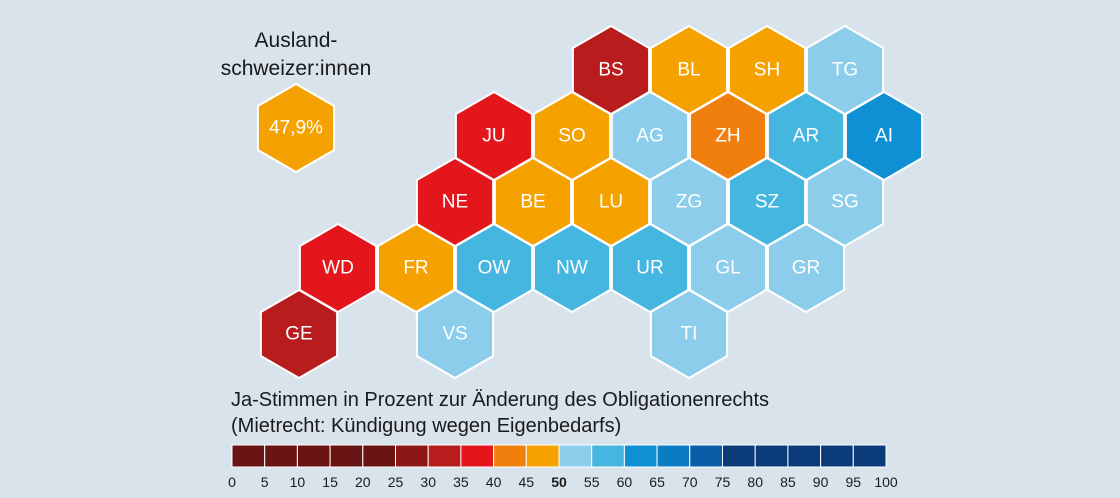 The height and width of the screenshot is (498, 1120). Describe the element at coordinates (232, 482) in the screenshot. I see `legend-tick-label: 0` at that location.